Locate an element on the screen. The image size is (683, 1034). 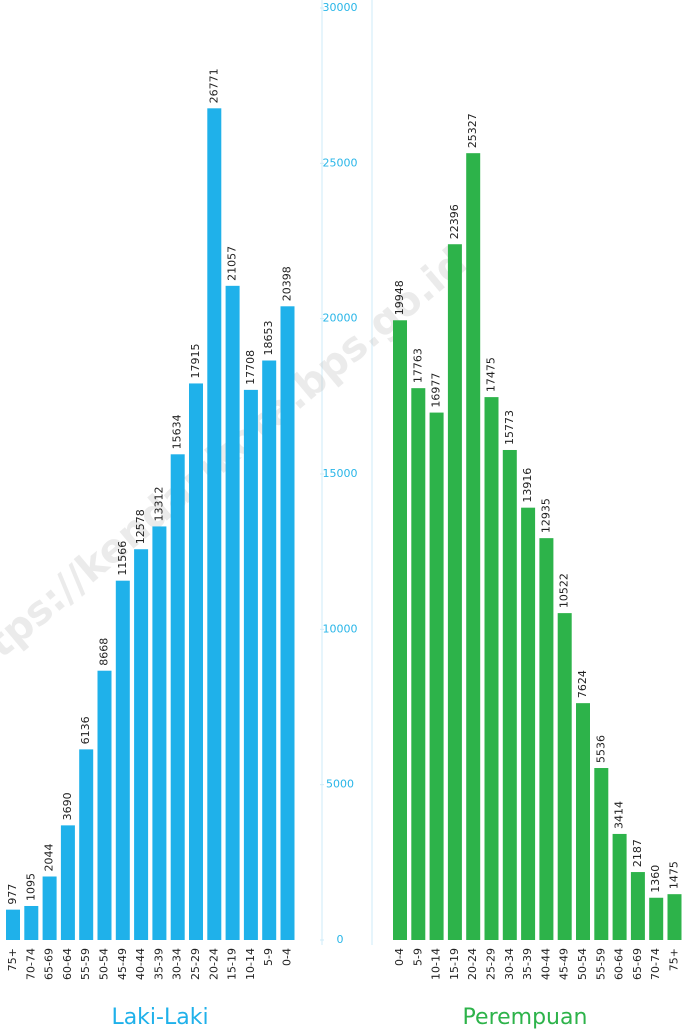
x-tick-label: 60-64 is located at coordinates (67, 964).